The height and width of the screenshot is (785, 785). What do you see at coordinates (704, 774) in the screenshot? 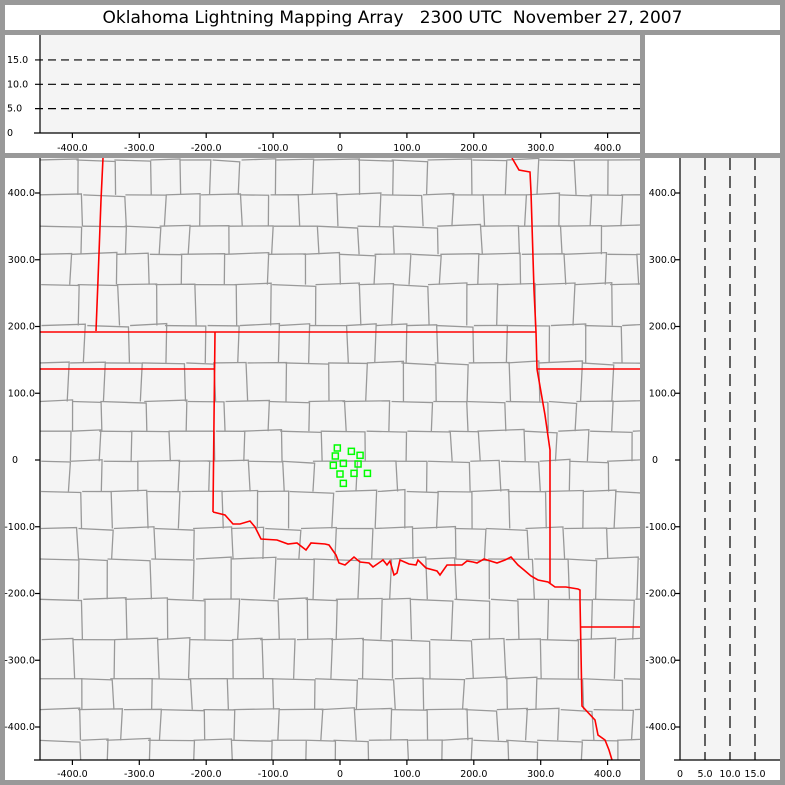
I see `x-tick-label: 5.0` at bounding box center [704, 774].